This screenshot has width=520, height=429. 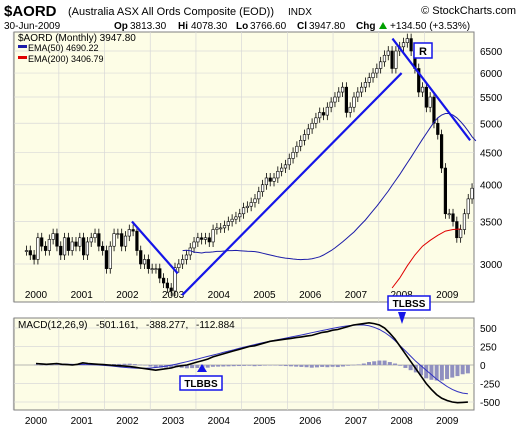 What do you see at coordinates (401, 421) in the screenshot?
I see `macd-x-tick-label: 2008` at bounding box center [401, 421].